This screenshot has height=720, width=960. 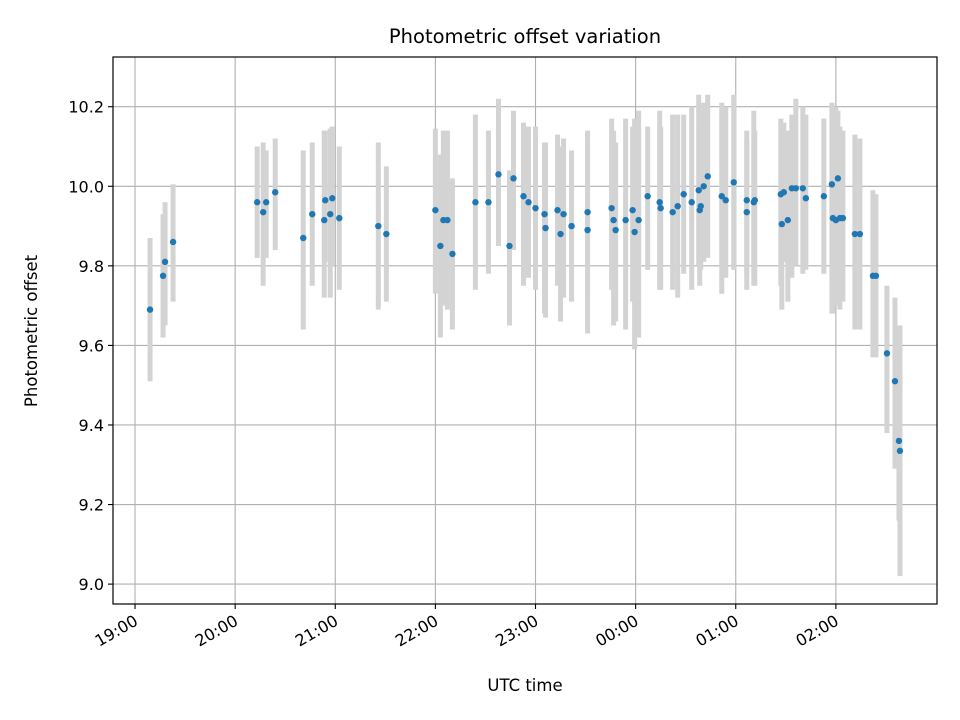 I want to click on y-tick-label: 9.0, so click(x=91, y=584).